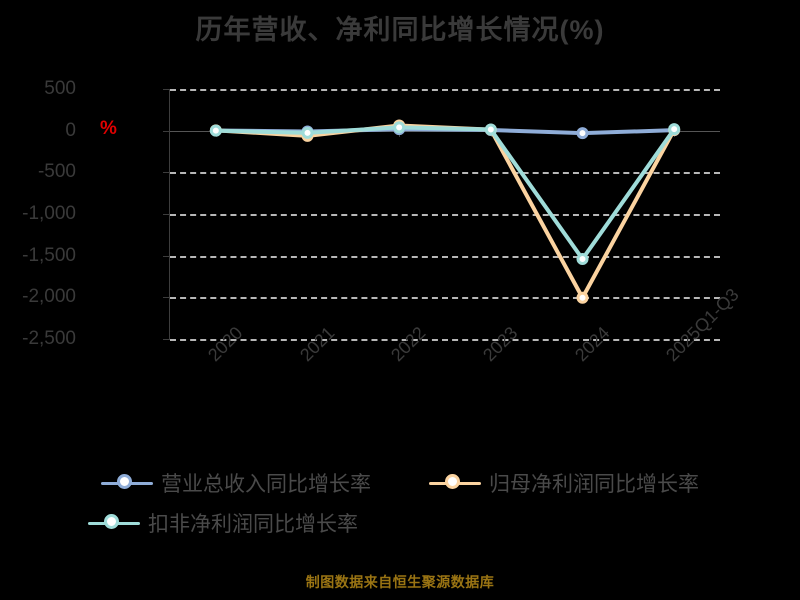 The image size is (800, 600). What do you see at coordinates (594, 484) in the screenshot?
I see `legend-label-net-profit-growth: 归母净利润同比增长率` at bounding box center [594, 484].